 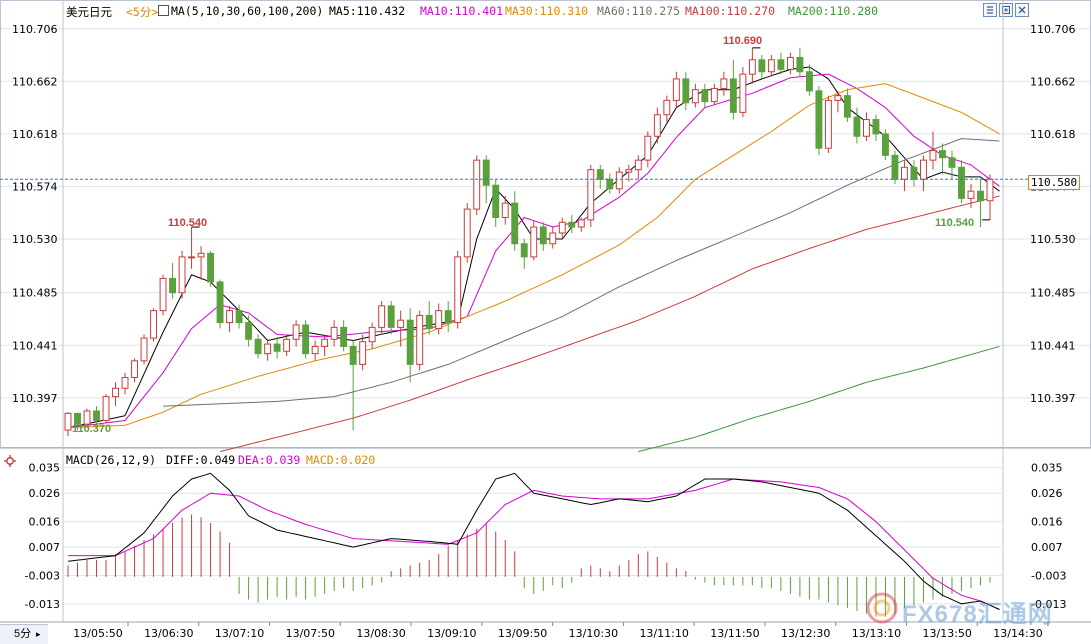 What do you see at coordinates (168, 633) in the screenshot?
I see `time-tick-label: 13/06:30` at bounding box center [168, 633].